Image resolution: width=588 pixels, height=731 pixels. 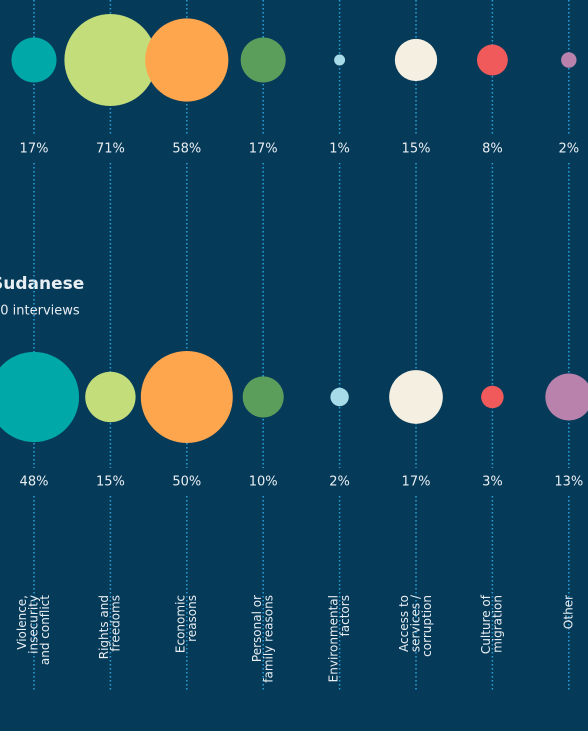 What do you see at coordinates (404, 623) in the screenshot?
I see `category-label: Access to` at bounding box center [404, 623].